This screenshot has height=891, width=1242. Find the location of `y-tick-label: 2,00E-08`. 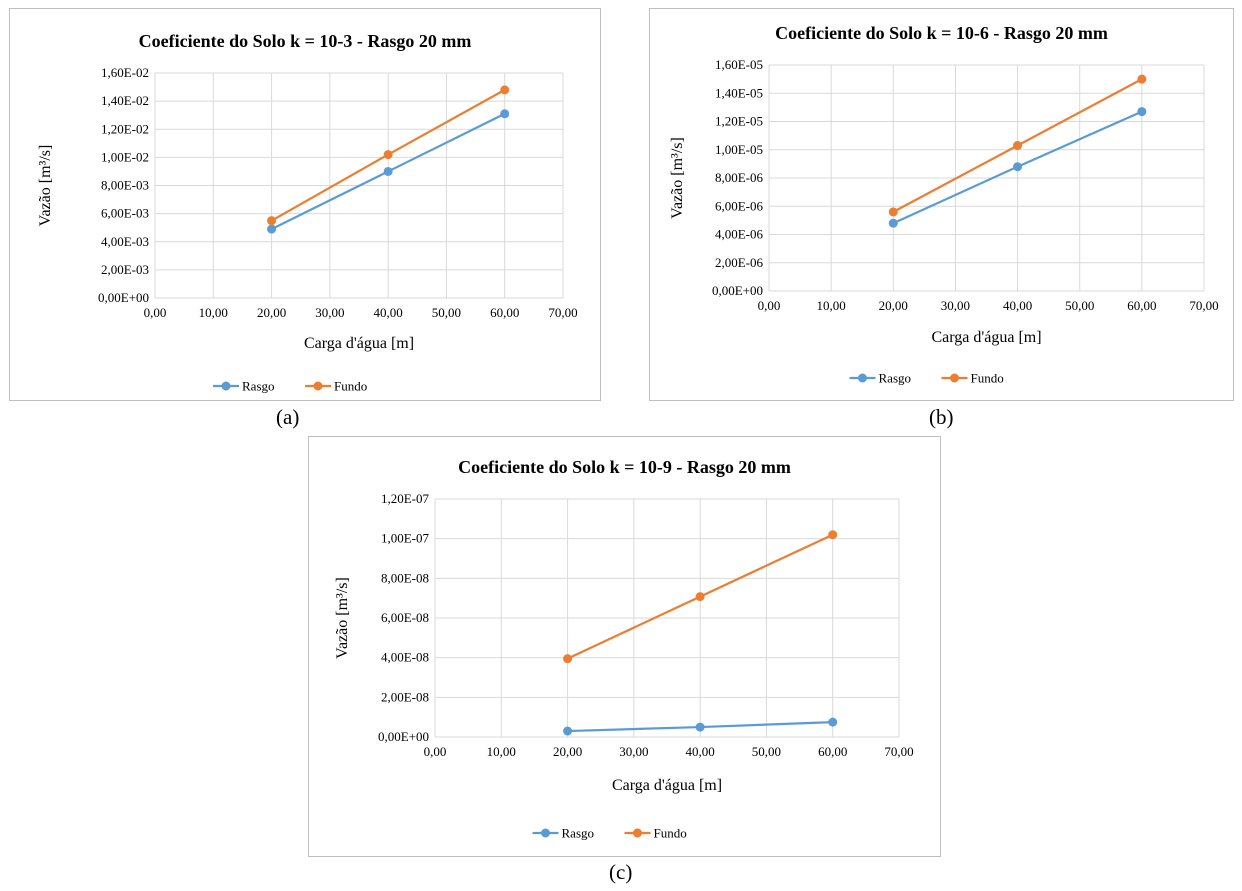

y-tick-label: 2,00E-08 is located at coordinates (405, 696).